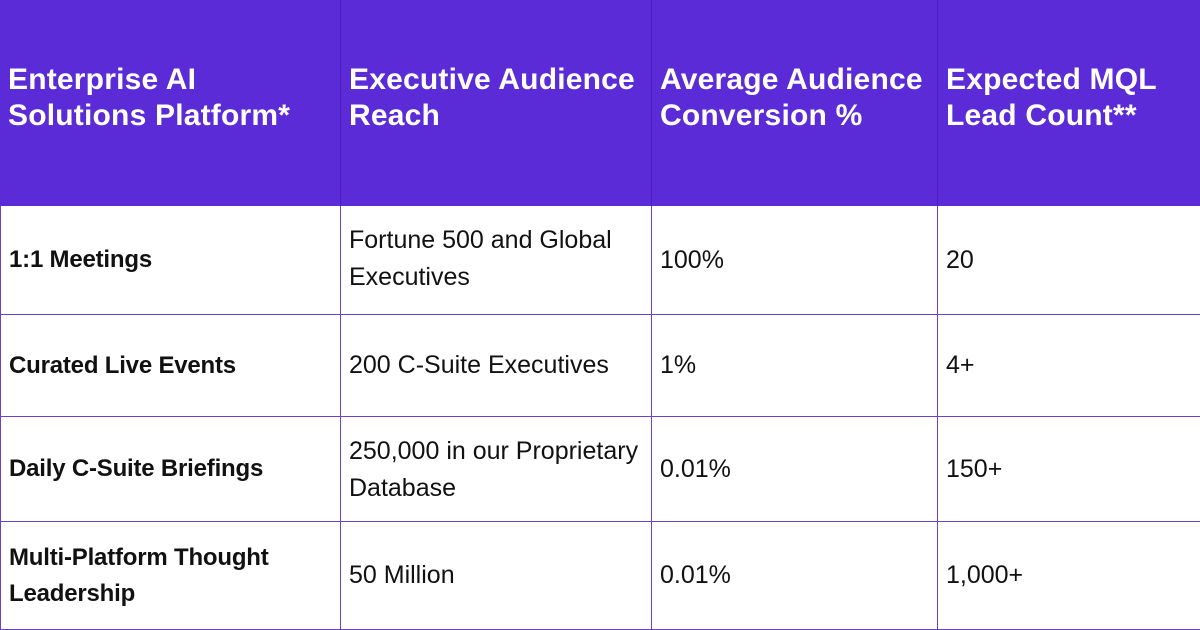 The width and height of the screenshot is (1200, 630). Describe the element at coordinates (496, 576) in the screenshot. I see `row-4-reach: 50 Million` at that location.